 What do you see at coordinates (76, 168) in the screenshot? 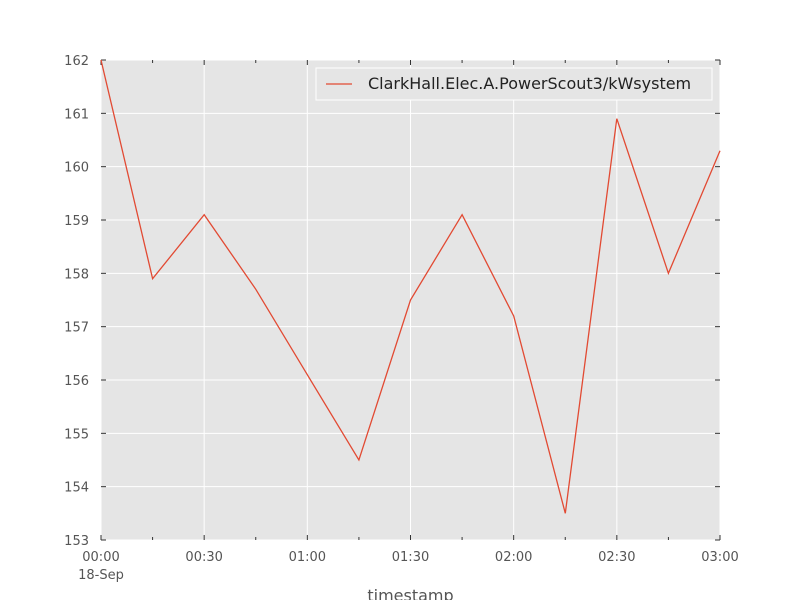
I see `y-tick-label: 160` at bounding box center [76, 168].